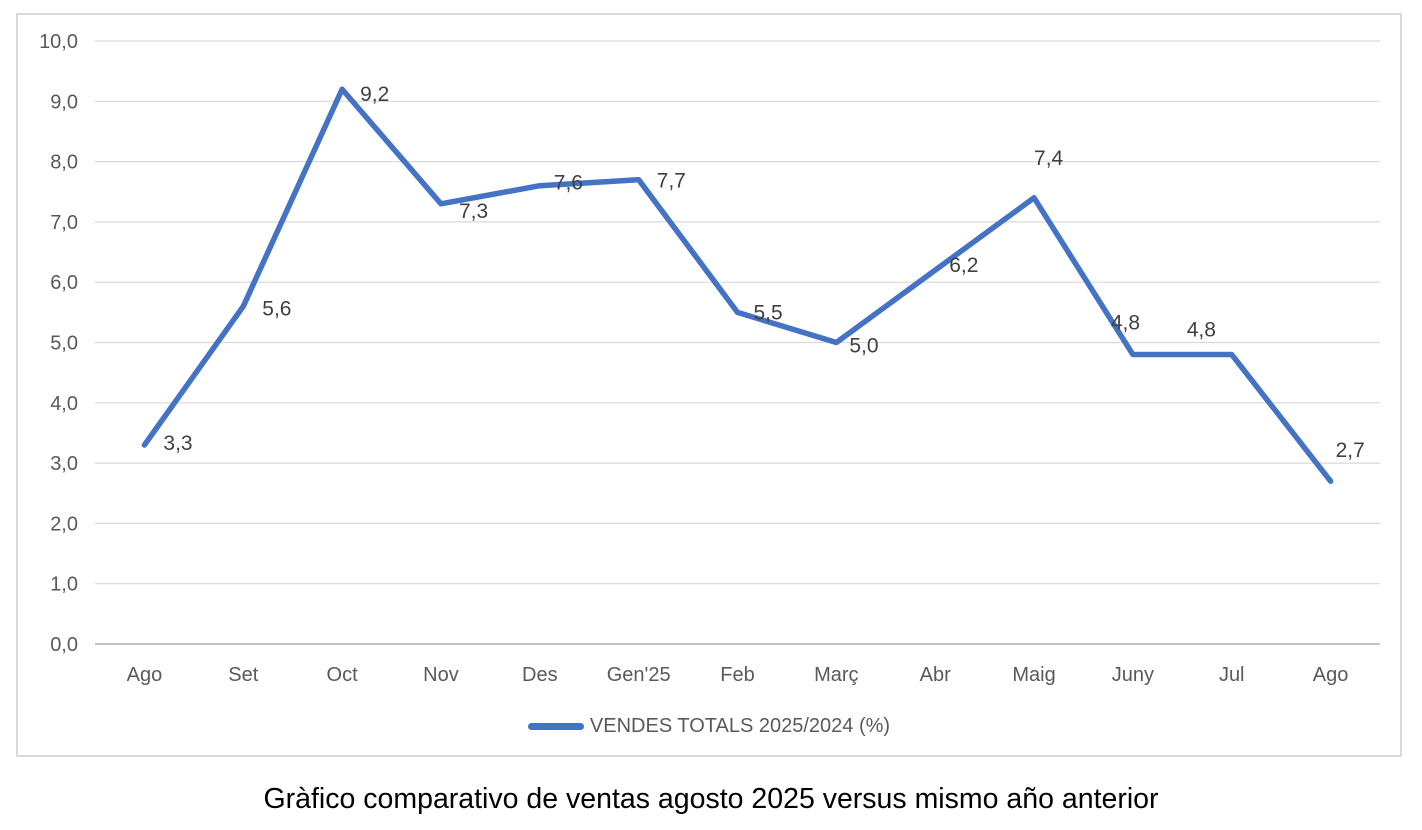 The image size is (1422, 830). I want to click on y-tick-label: 2,0, so click(64, 524).